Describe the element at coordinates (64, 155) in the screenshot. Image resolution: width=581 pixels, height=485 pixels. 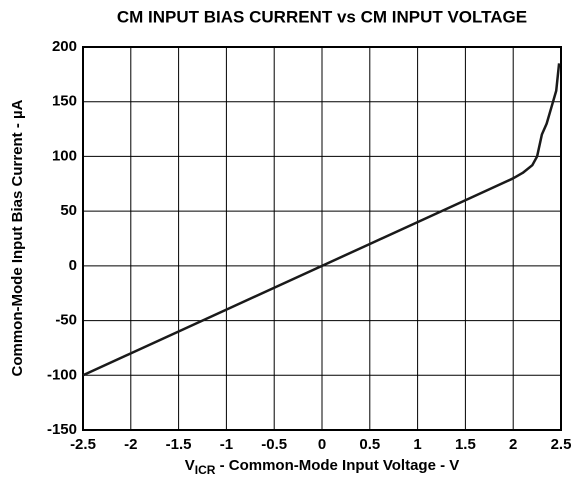
I see `y-tick-label: 100` at that location.